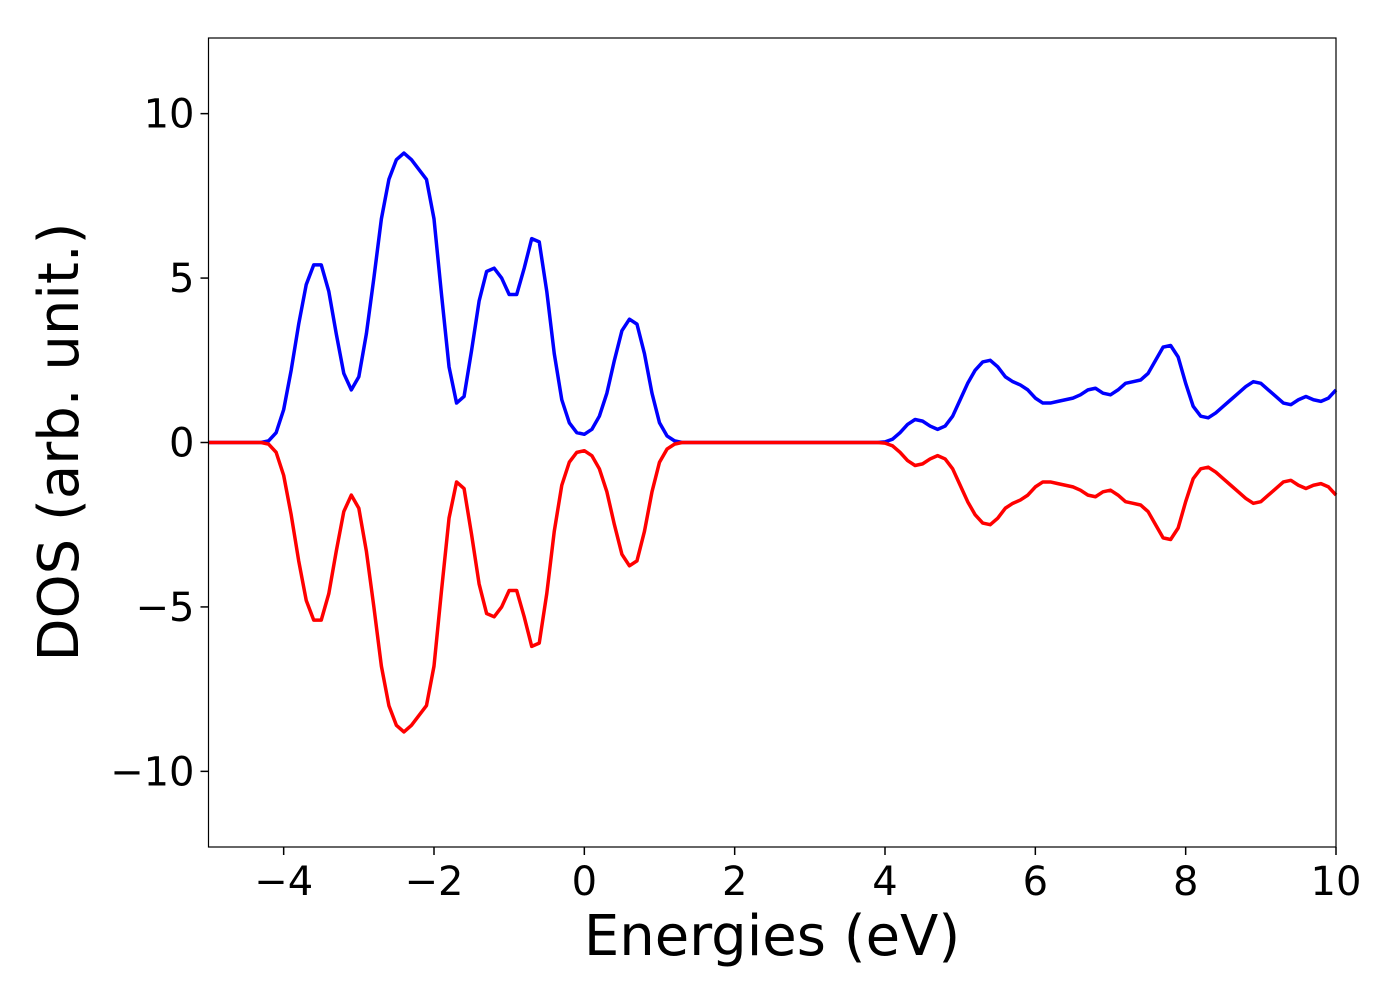  Describe the element at coordinates (1035, 882) in the screenshot. I see `x-tick-label: 6` at that location.